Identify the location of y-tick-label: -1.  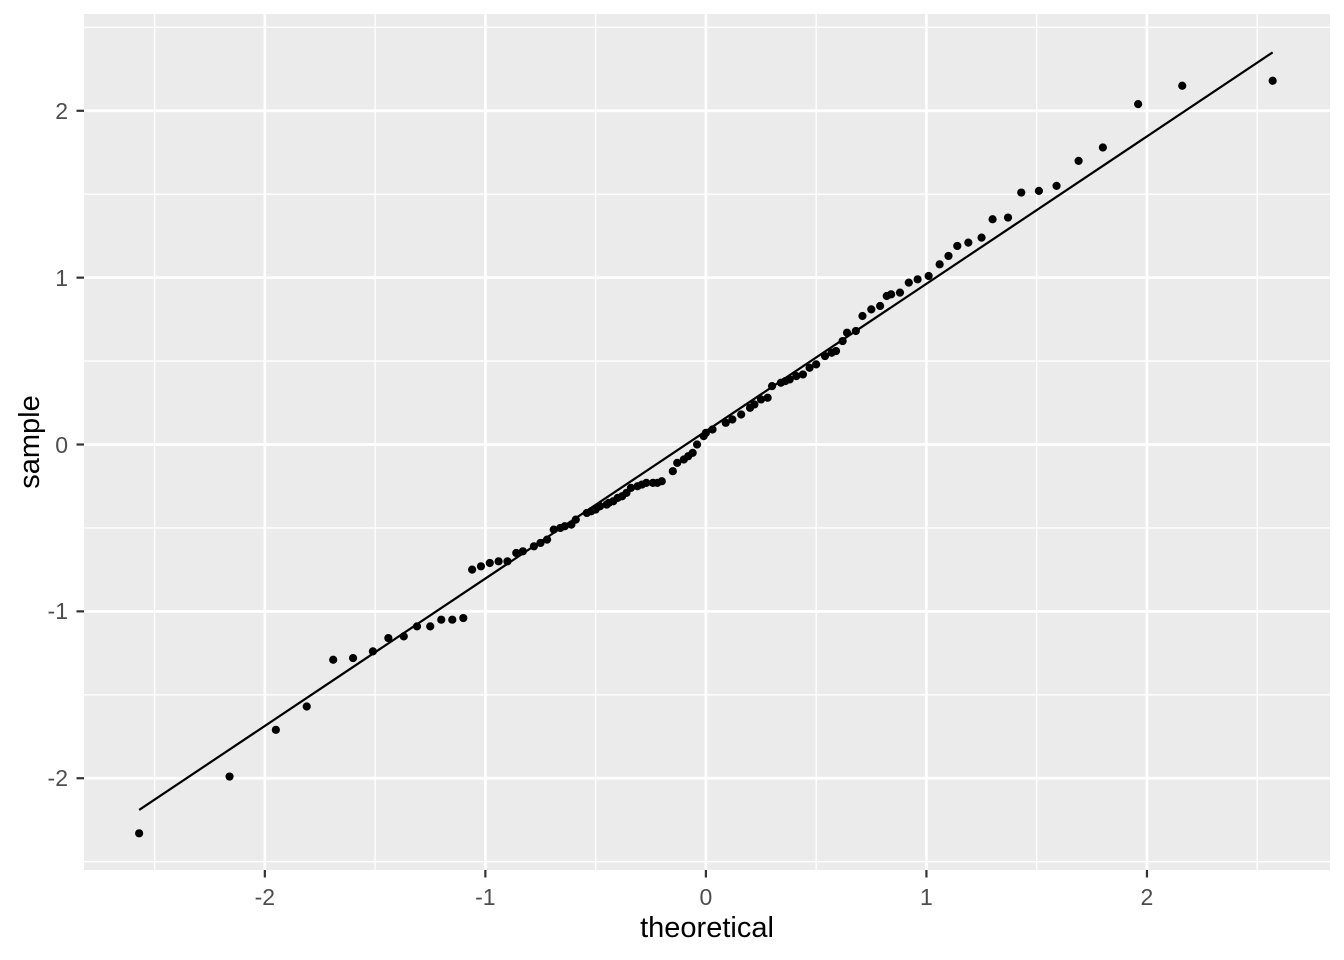
(57, 611).